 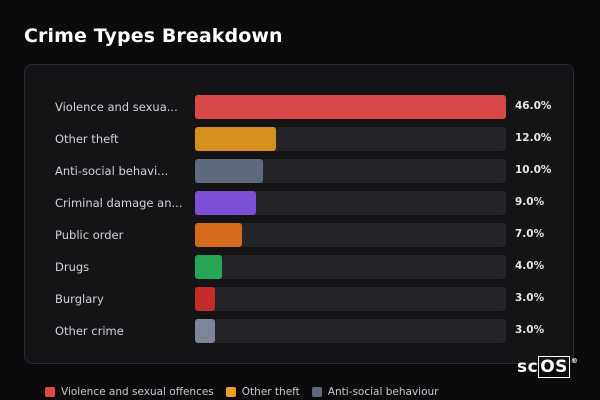 I want to click on bar-row: Anti-social behavi... 10.0%, so click(x=300, y=171).